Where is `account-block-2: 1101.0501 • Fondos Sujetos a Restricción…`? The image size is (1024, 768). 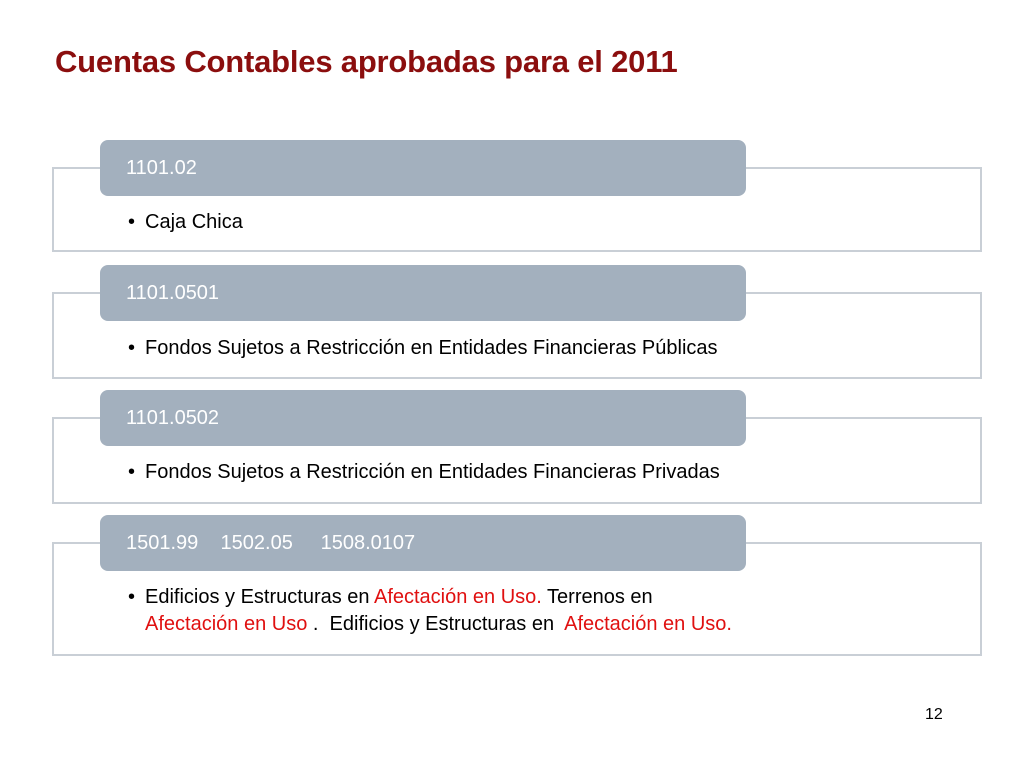
account-block-2: 1101.0501 • Fondos Sujetos a Restricción… is located at coordinates (517, 322).